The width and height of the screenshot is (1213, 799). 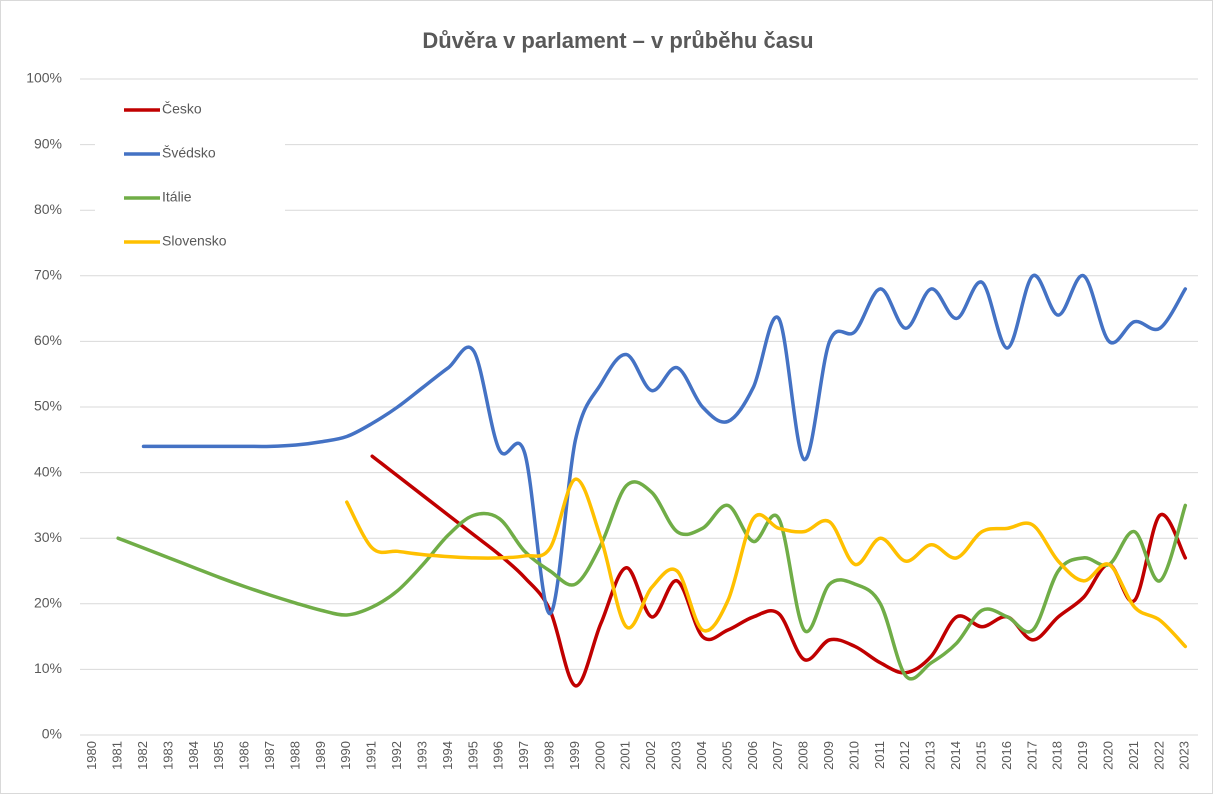 I want to click on x-tick-label: 2021, so click(x=1133, y=755).